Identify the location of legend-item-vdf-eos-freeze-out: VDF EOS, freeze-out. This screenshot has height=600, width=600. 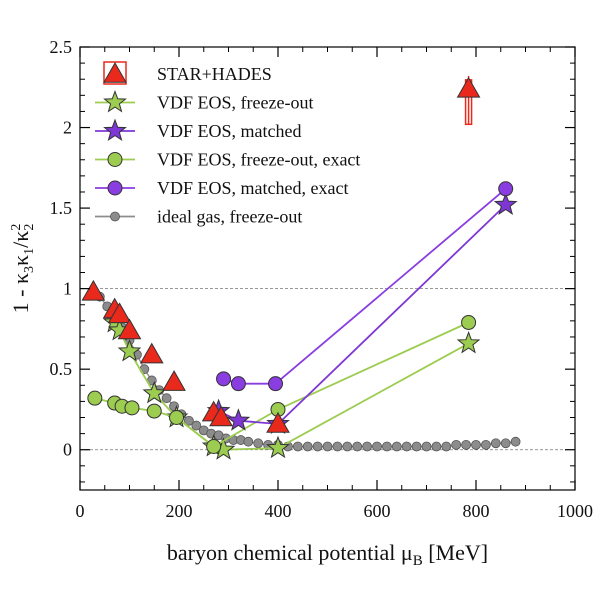
(204, 101).